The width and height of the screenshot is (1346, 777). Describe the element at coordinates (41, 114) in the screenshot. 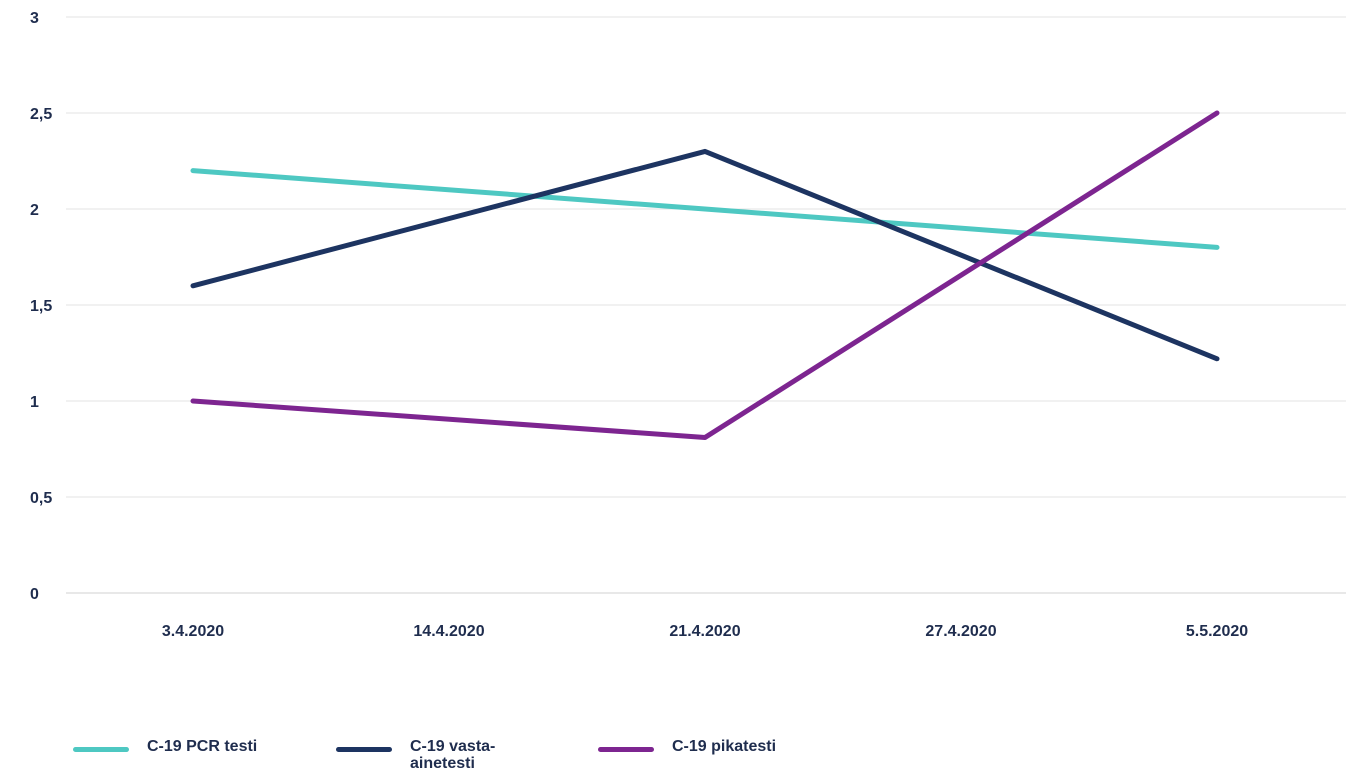

I see `y-tick-label: 2,5` at that location.